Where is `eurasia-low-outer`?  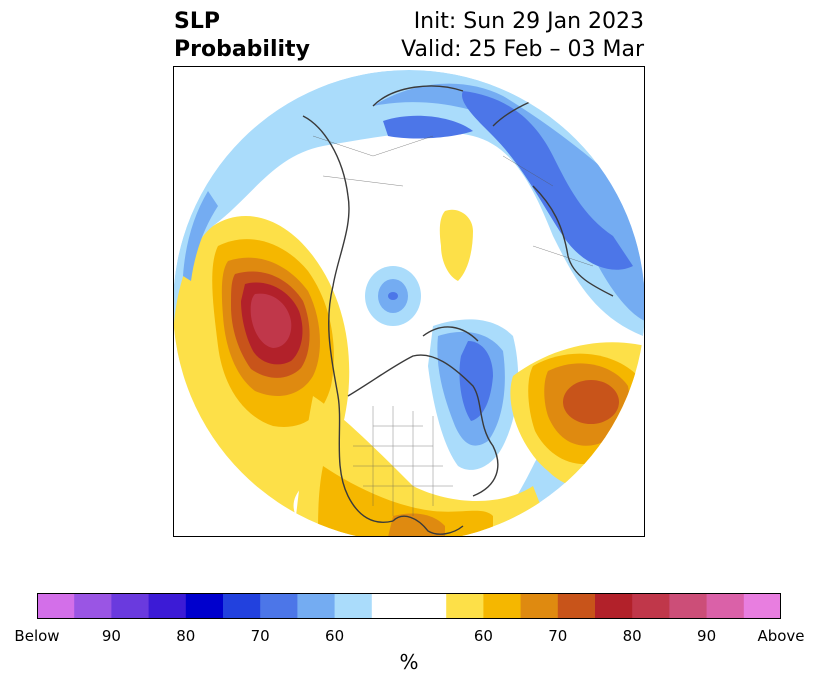
eurasia-low-outer is located at coordinates (509, 202).